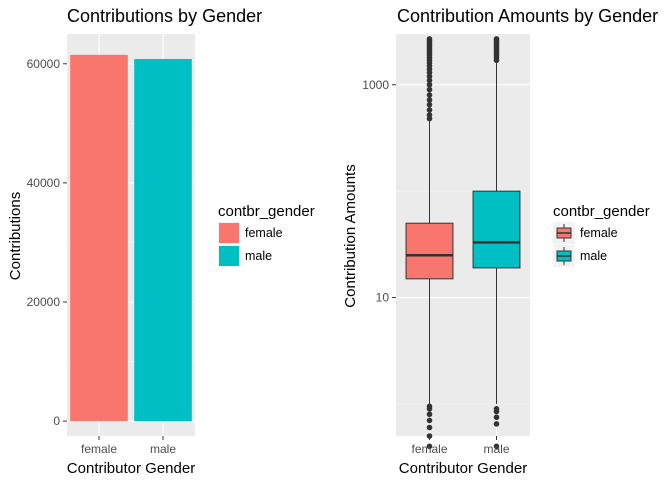 The image size is (672, 480). I want to click on bar-y-axis: 0 20000 40000 60000, so click(47, 242).